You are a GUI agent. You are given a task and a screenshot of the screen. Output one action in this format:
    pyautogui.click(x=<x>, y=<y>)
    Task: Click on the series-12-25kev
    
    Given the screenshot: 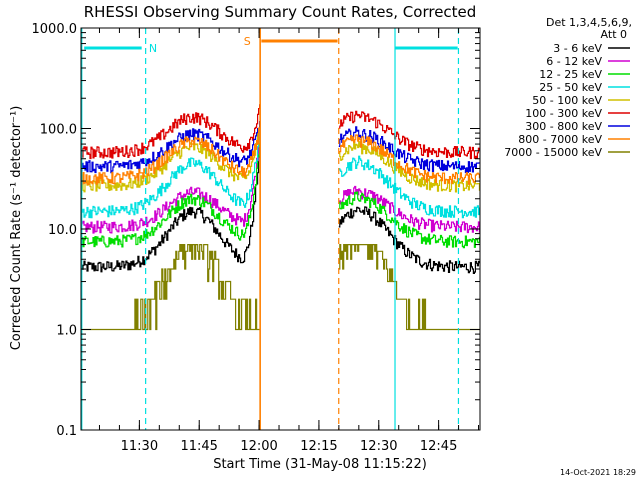 What is the action you would take?
    pyautogui.click(x=280, y=195)
    